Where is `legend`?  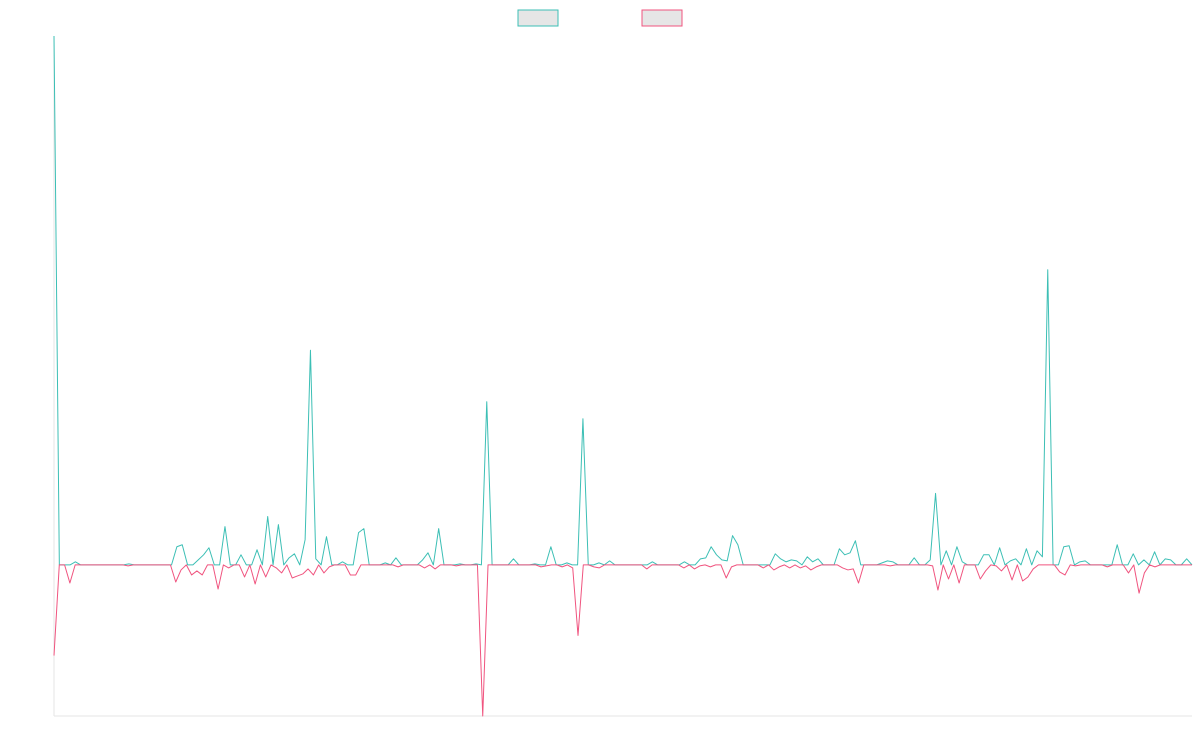
legend is located at coordinates (600, 18).